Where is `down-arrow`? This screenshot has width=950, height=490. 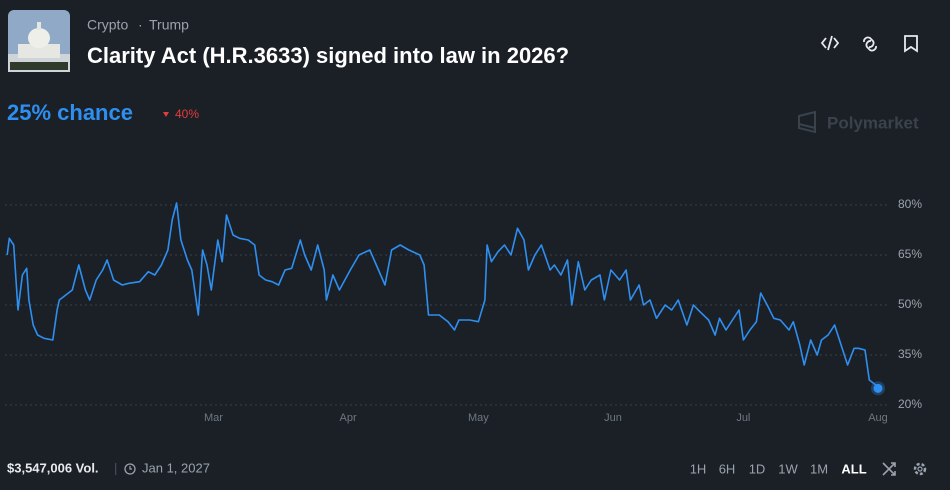 down-arrow is located at coordinates (166, 114).